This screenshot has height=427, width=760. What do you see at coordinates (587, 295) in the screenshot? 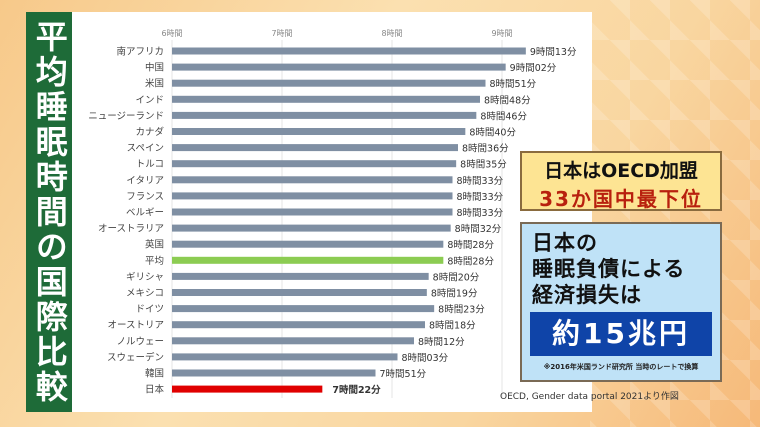
I see `loss-line3: 経済損失は` at bounding box center [587, 295].